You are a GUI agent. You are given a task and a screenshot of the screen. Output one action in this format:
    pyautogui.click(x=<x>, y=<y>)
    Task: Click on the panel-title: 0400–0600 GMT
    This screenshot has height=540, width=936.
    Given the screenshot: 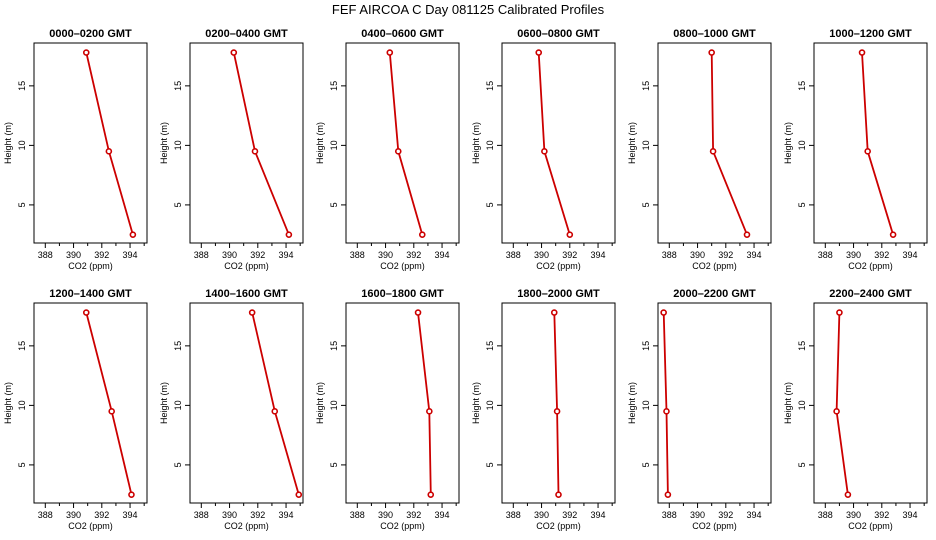 What is the action you would take?
    pyautogui.click(x=402, y=34)
    